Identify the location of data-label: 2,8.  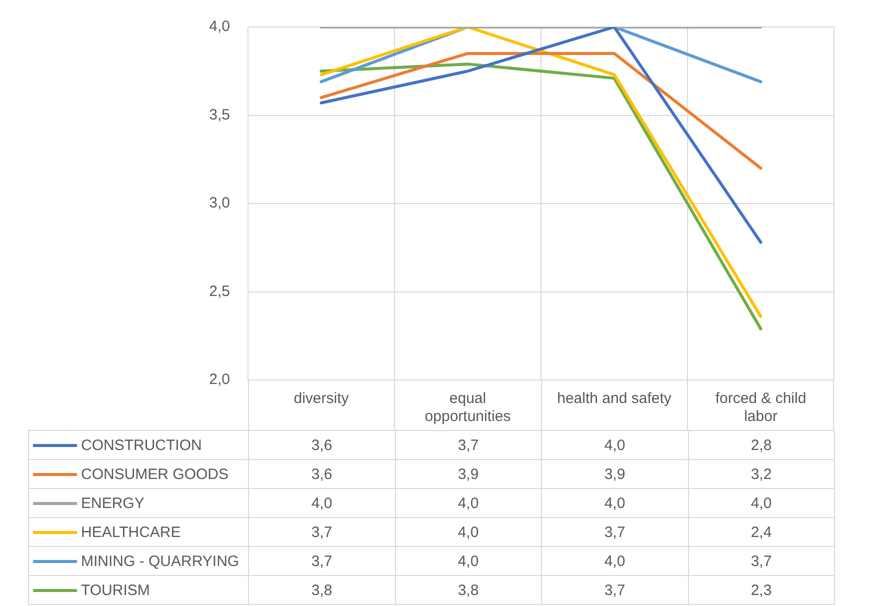
(761, 445).